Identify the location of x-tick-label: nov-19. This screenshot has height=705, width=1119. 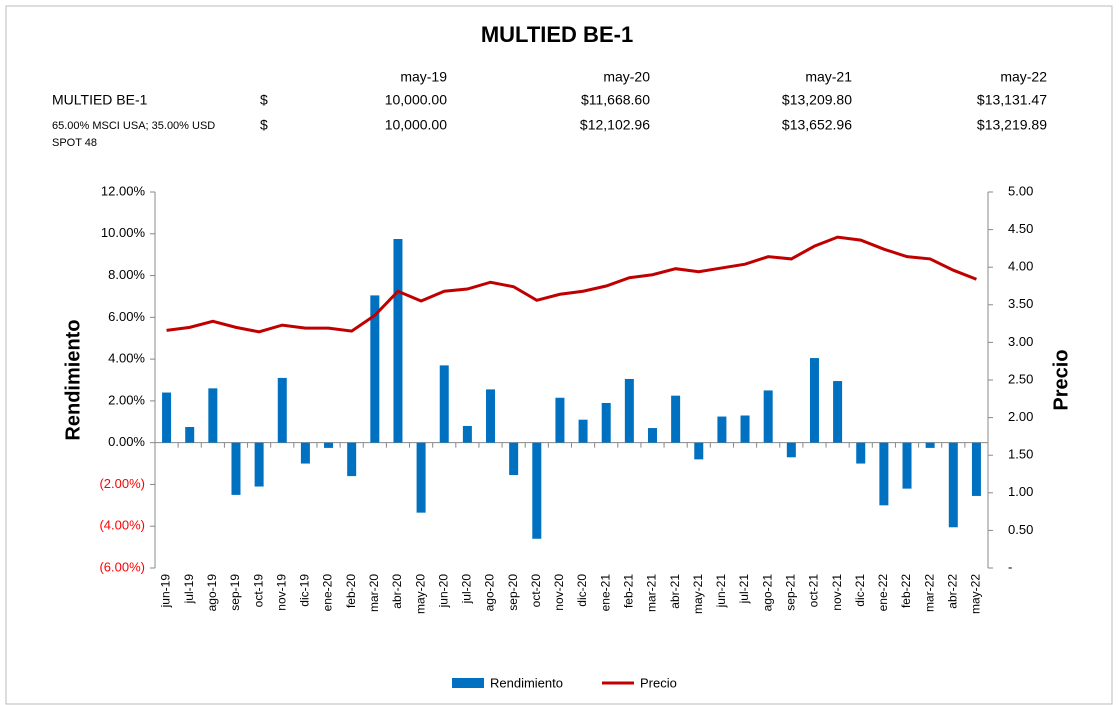
(281, 592).